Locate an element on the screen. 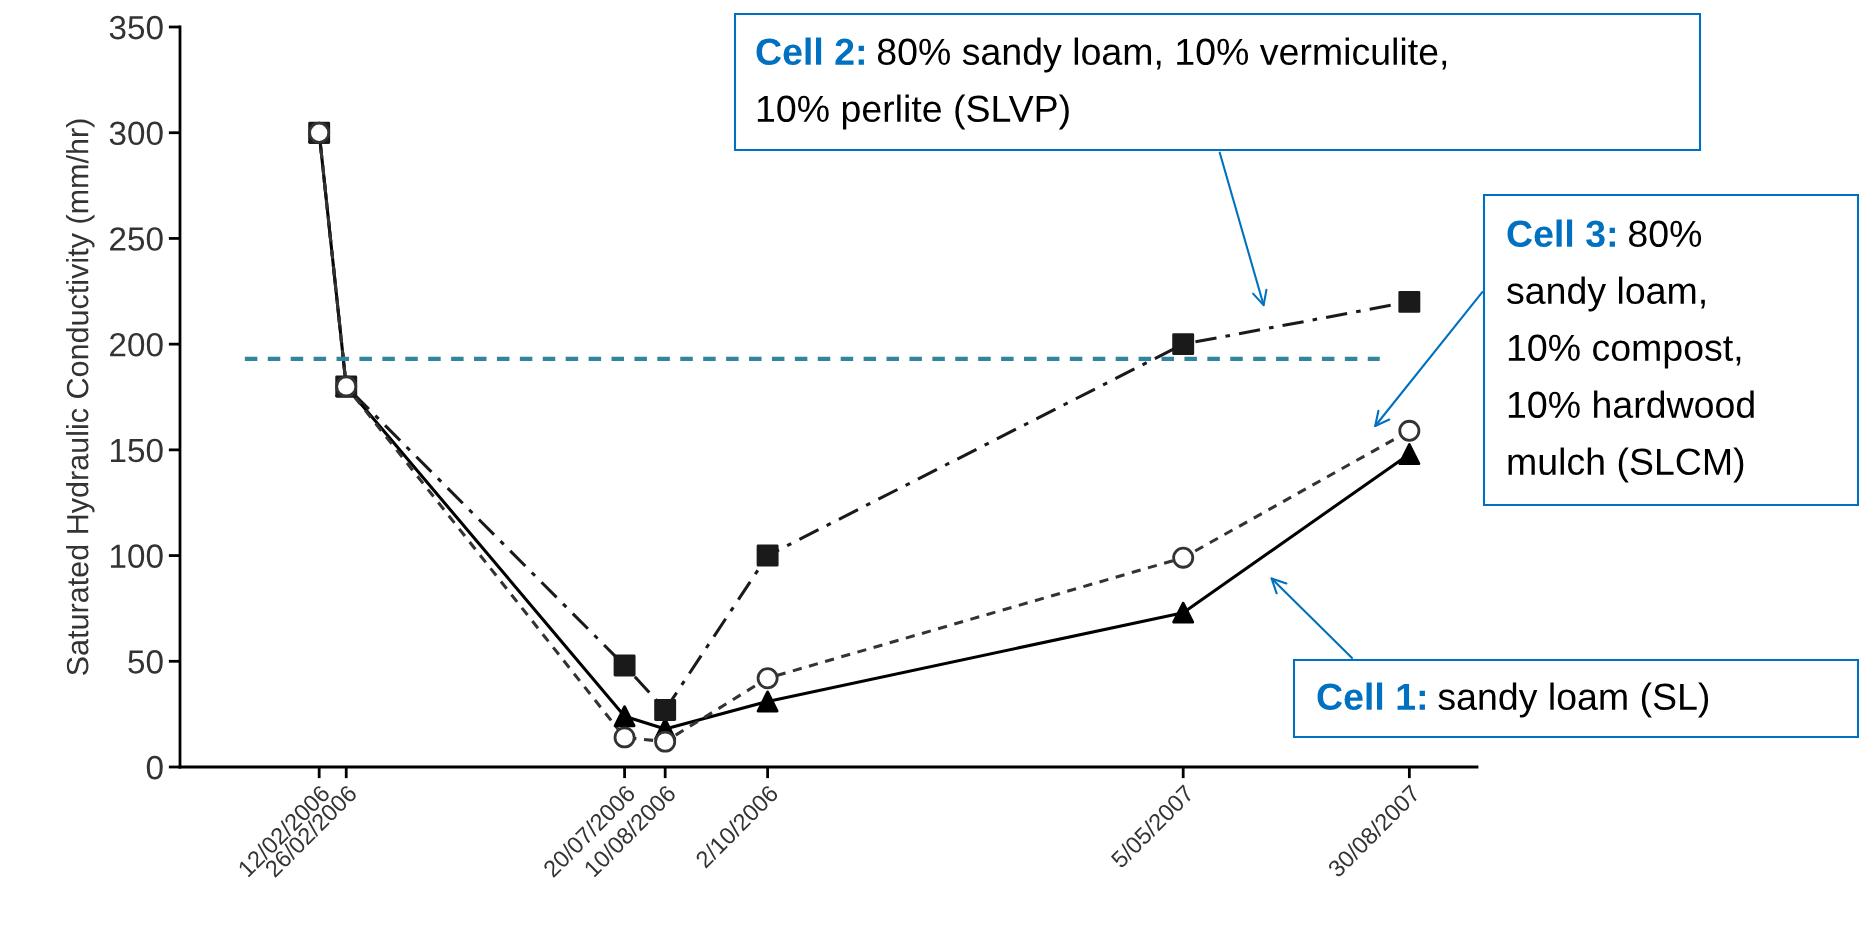  y-axis-title: Saturated Hydraulic Conductivity (mm/hr) is located at coordinates (80, 397).